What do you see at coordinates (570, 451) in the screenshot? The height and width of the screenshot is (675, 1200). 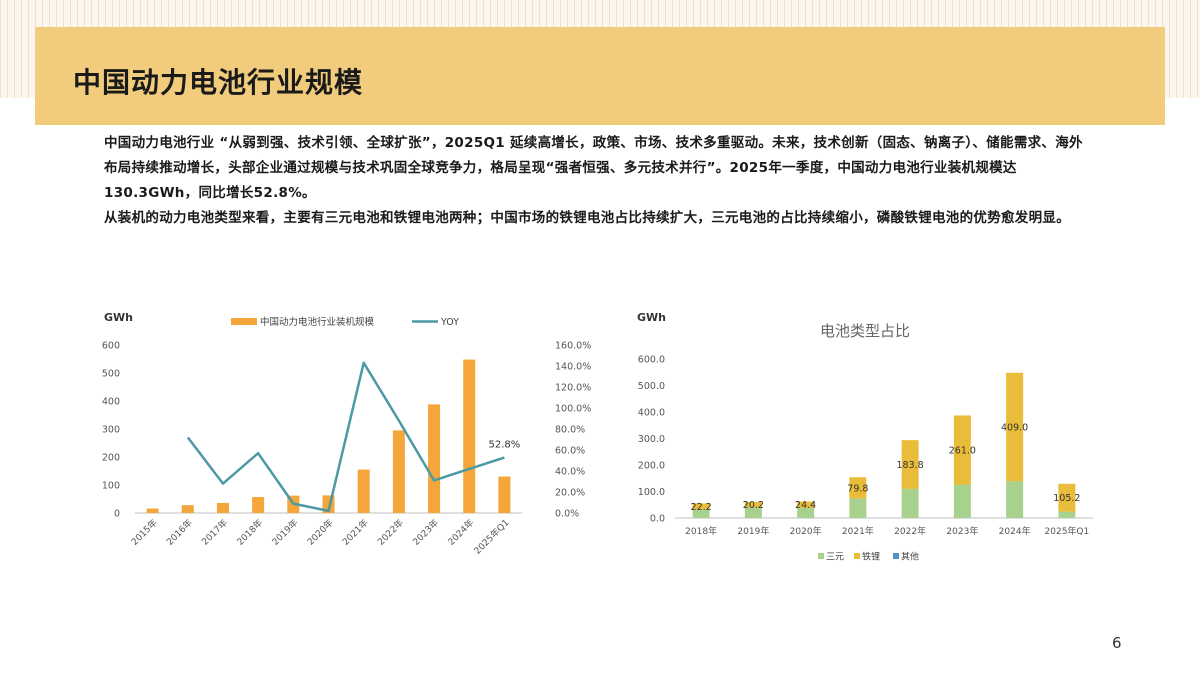 I see `y2-tick-label: 60.0%` at bounding box center [570, 451].